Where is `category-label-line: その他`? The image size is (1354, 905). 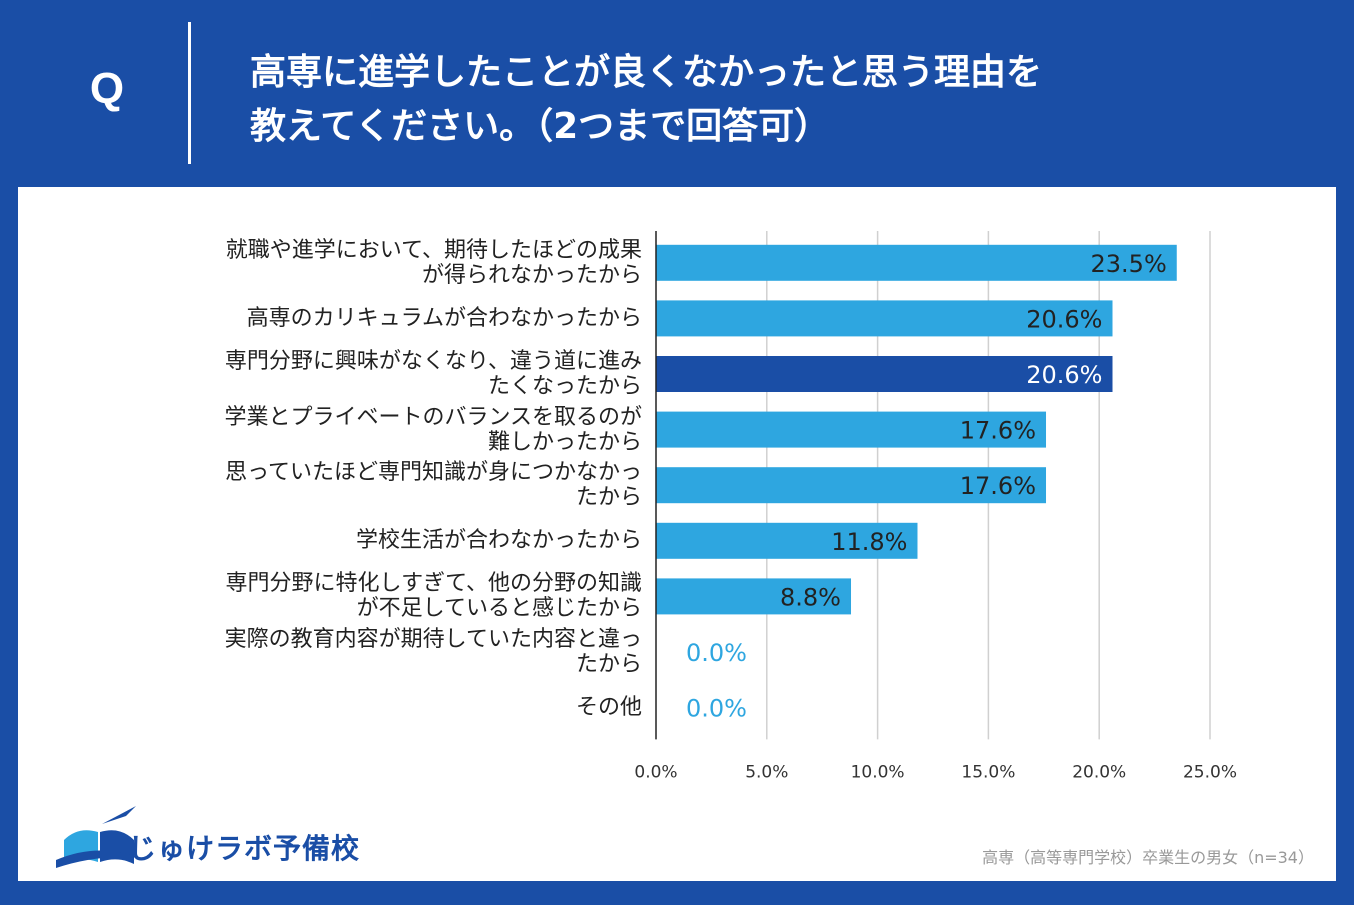
category-label-line: その他 is located at coordinates (608, 708).